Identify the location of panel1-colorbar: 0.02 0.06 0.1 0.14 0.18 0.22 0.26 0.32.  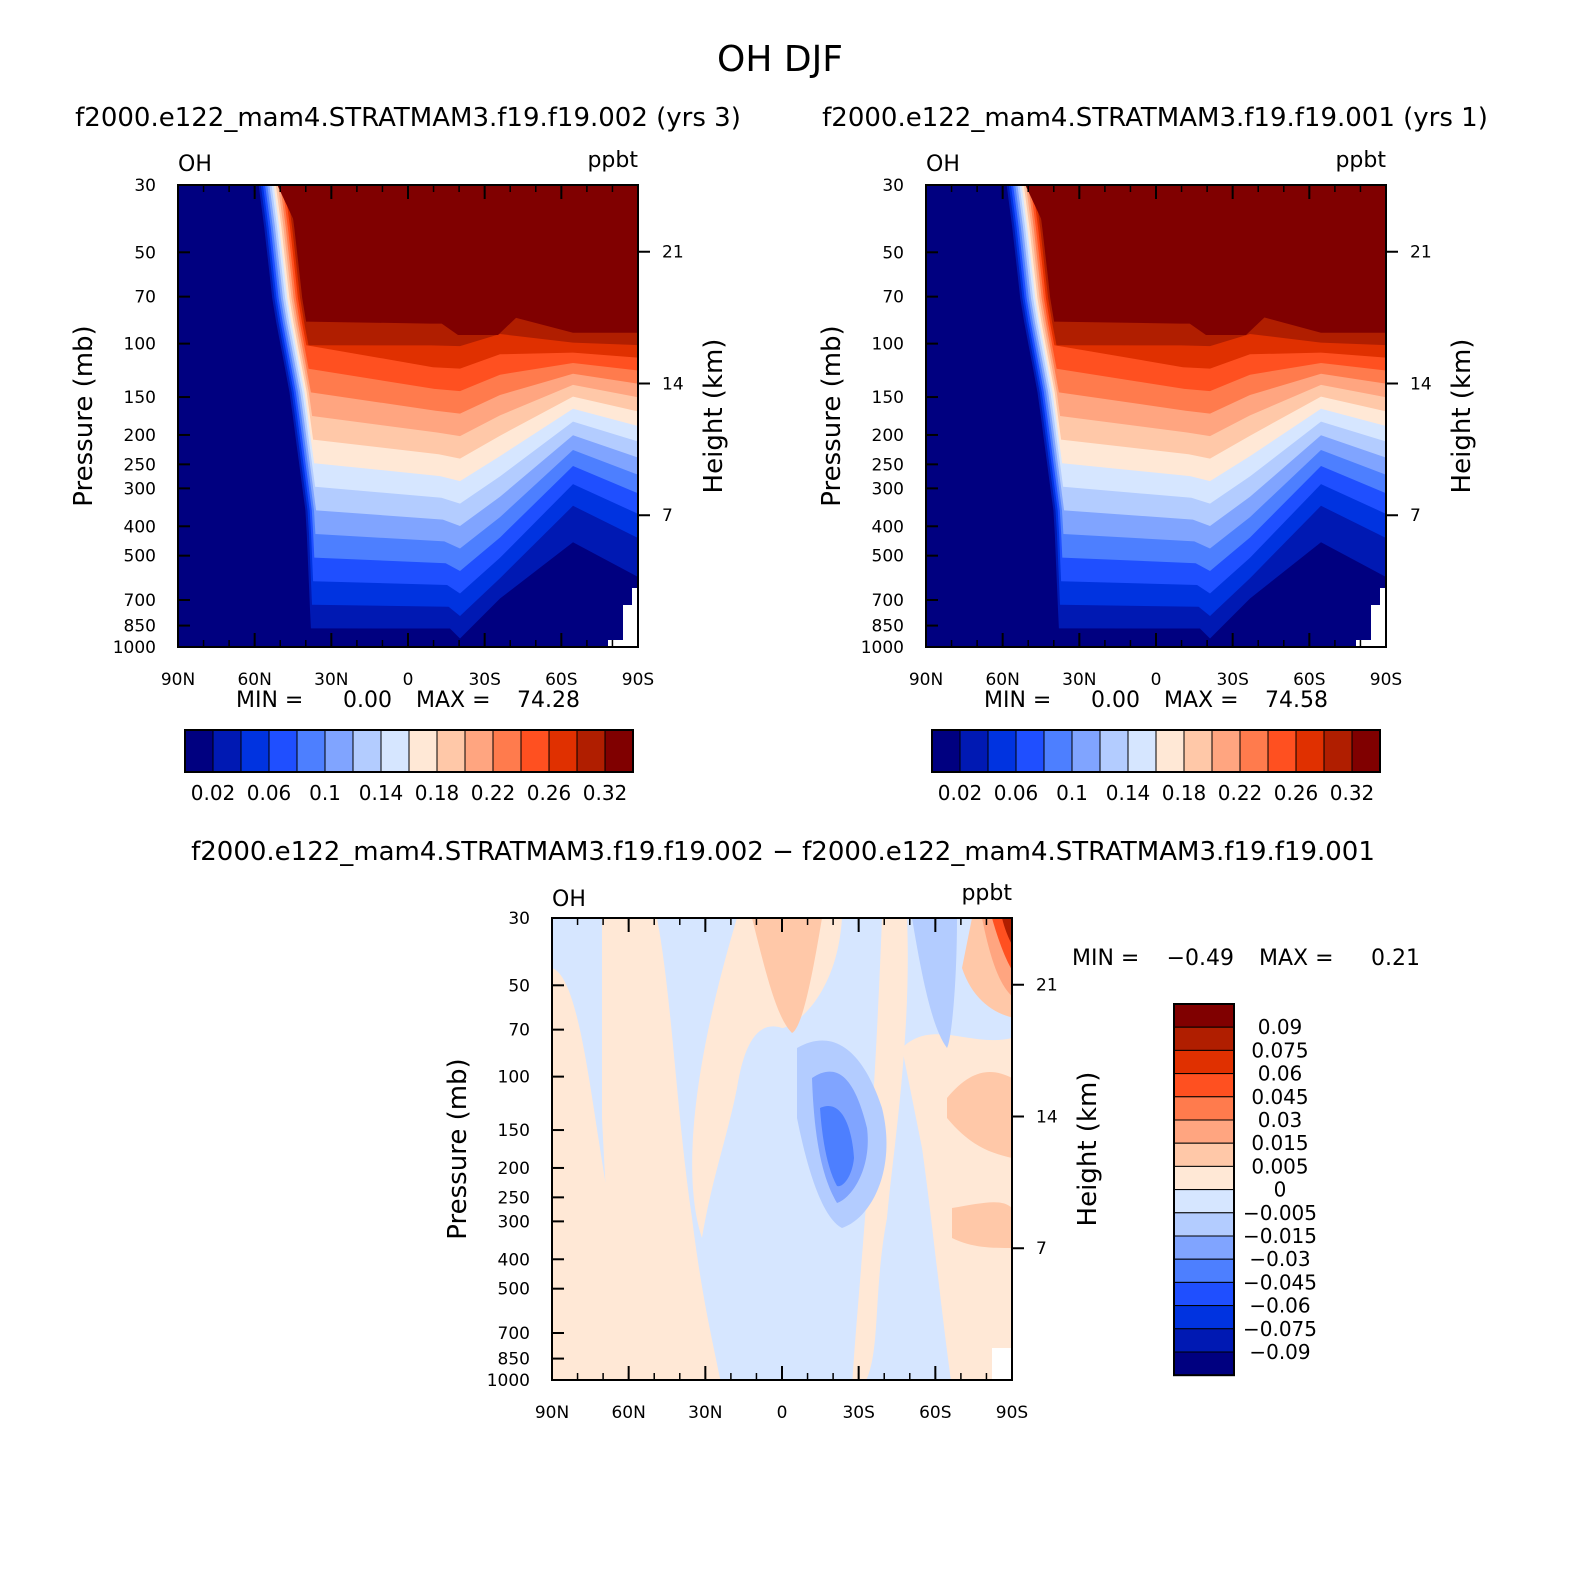
(409, 767).